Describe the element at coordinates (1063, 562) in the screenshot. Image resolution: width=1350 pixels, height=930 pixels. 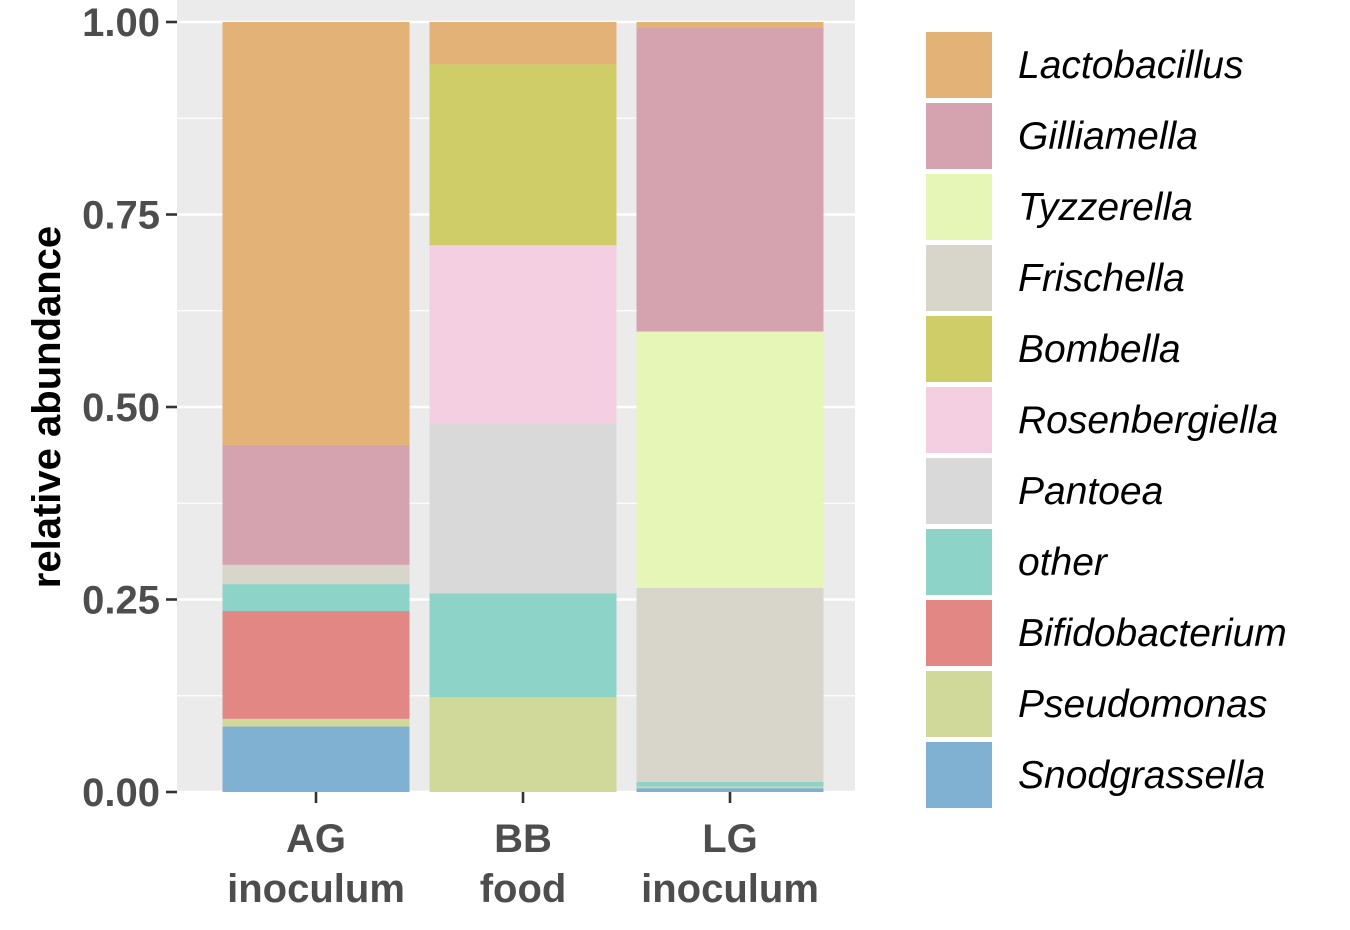
I see `legend-label: other` at that location.